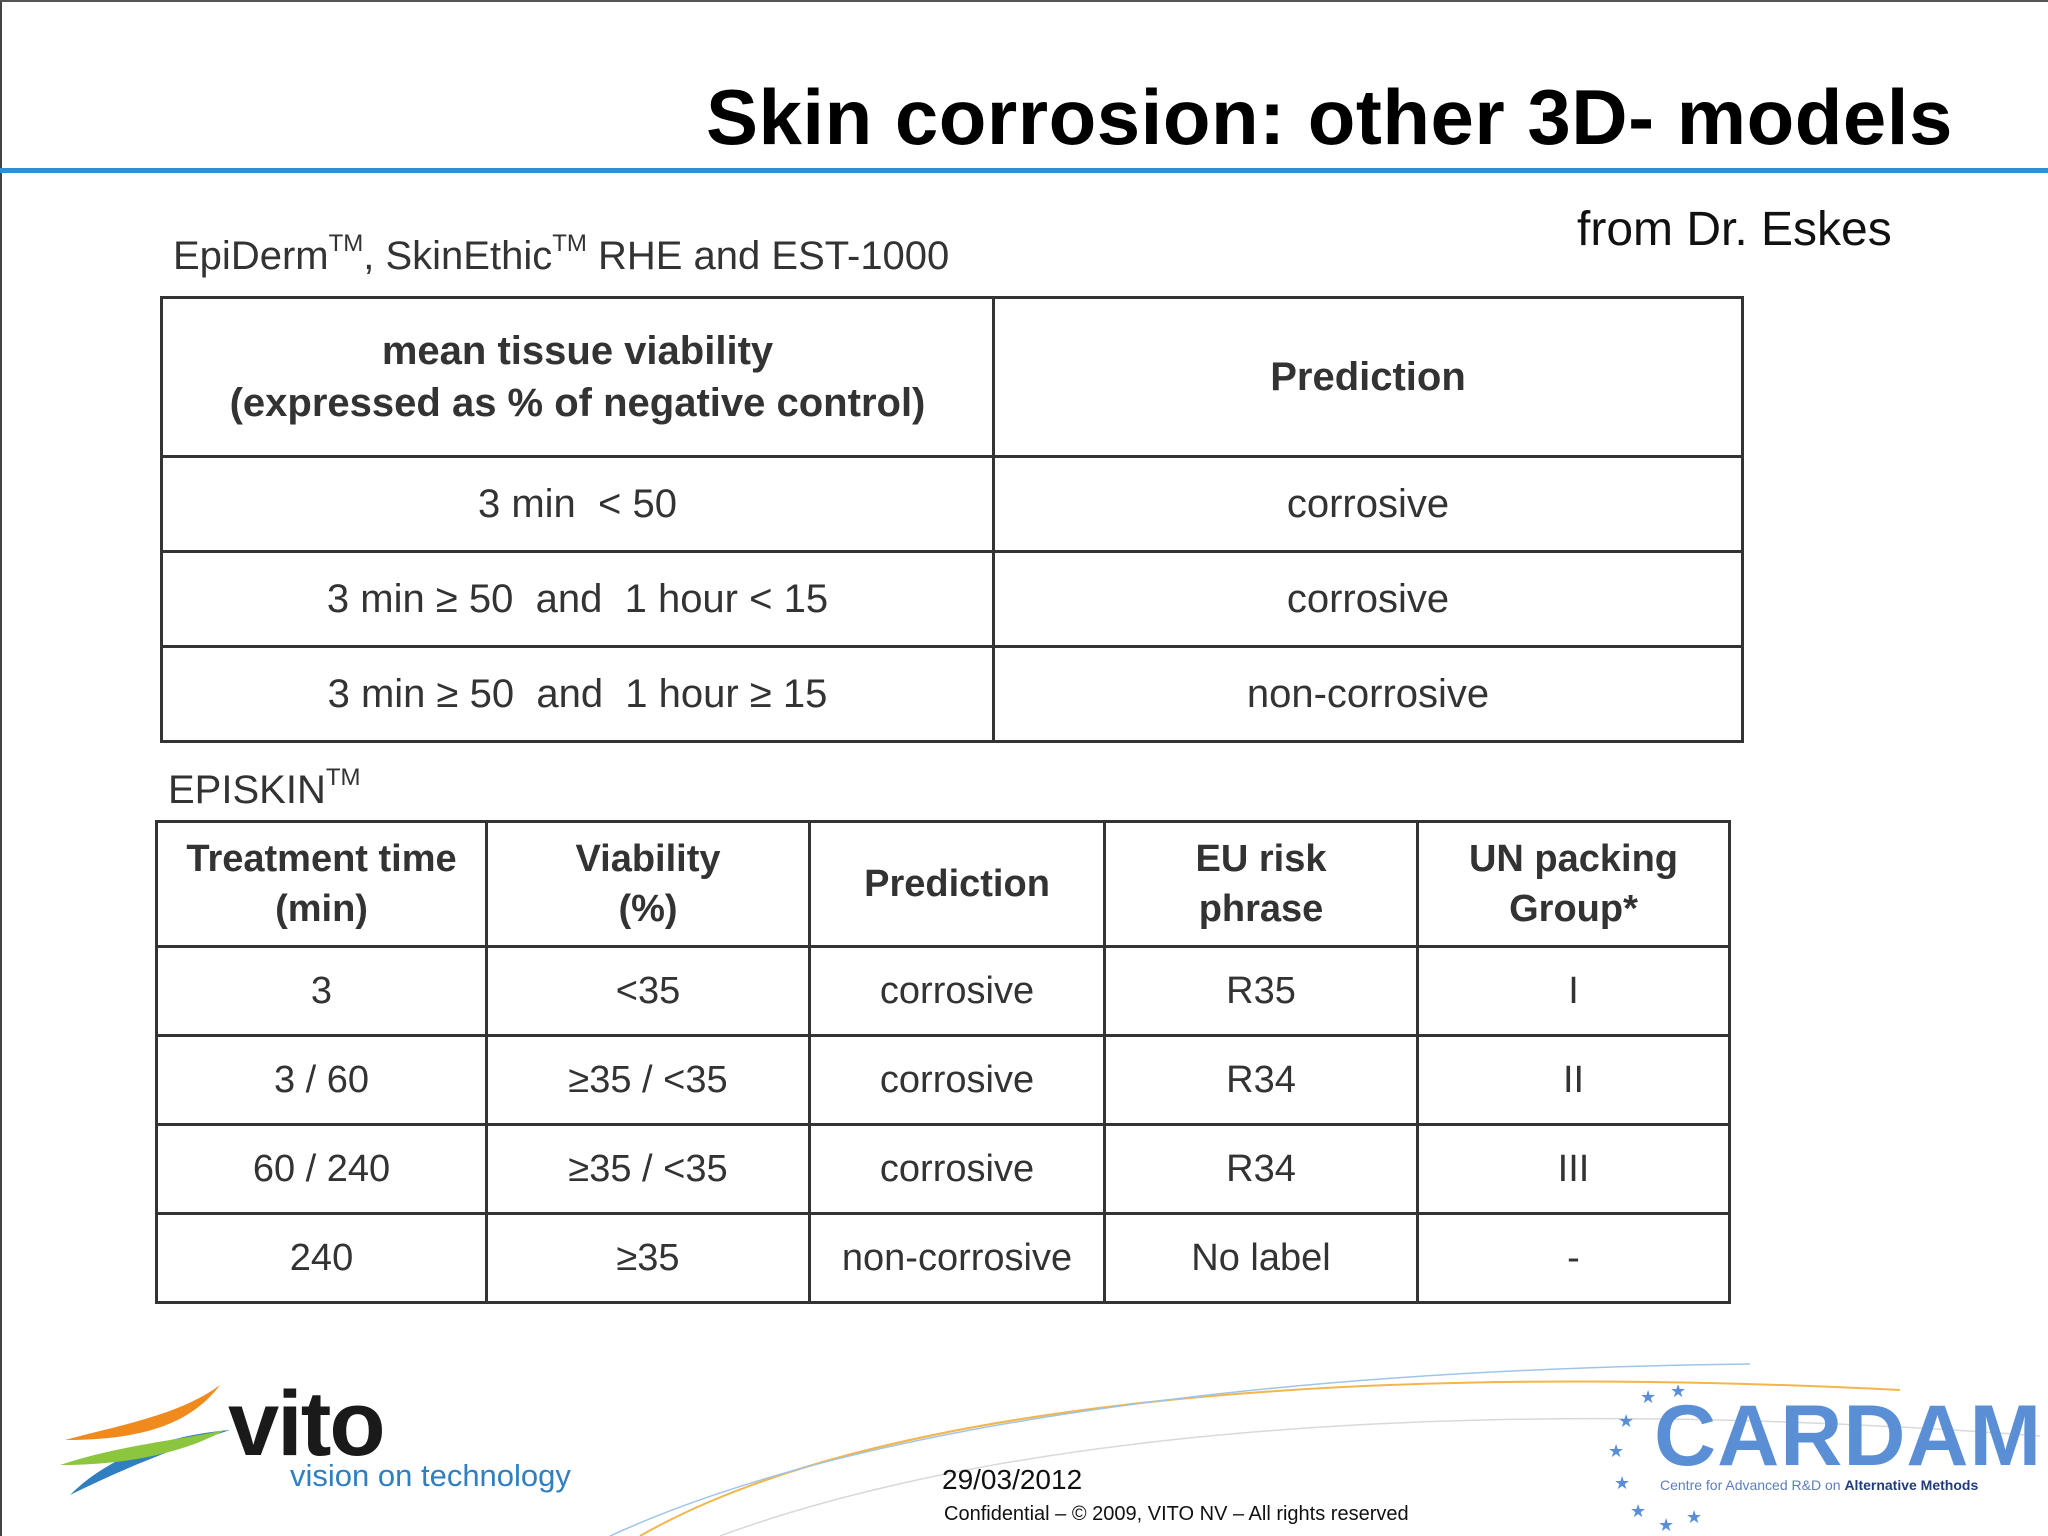  Describe the element at coordinates (577, 599) in the screenshot. I see `table-cell: 3 min ≥ 50 and 1 hour < 15` at that location.